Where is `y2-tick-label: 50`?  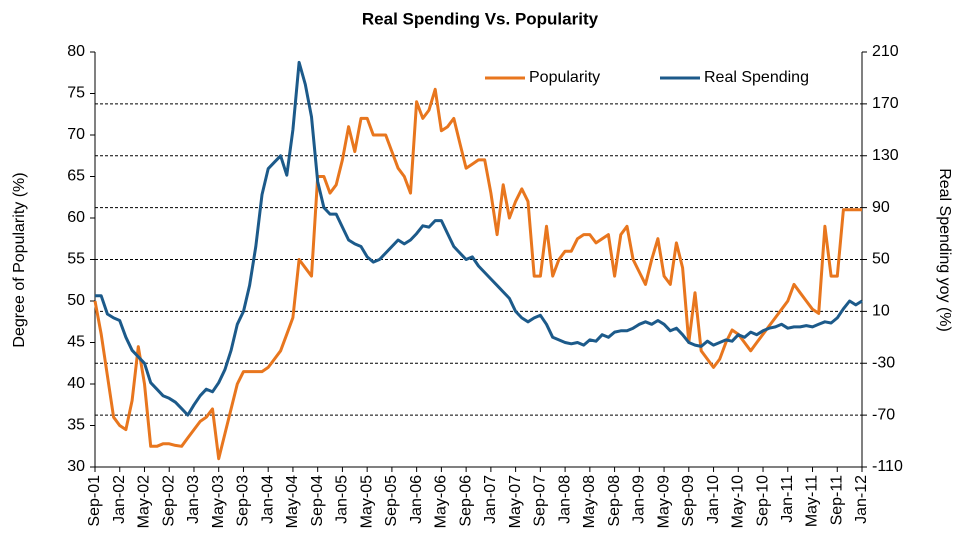
y2-tick-label: 50 is located at coordinates (881, 259).